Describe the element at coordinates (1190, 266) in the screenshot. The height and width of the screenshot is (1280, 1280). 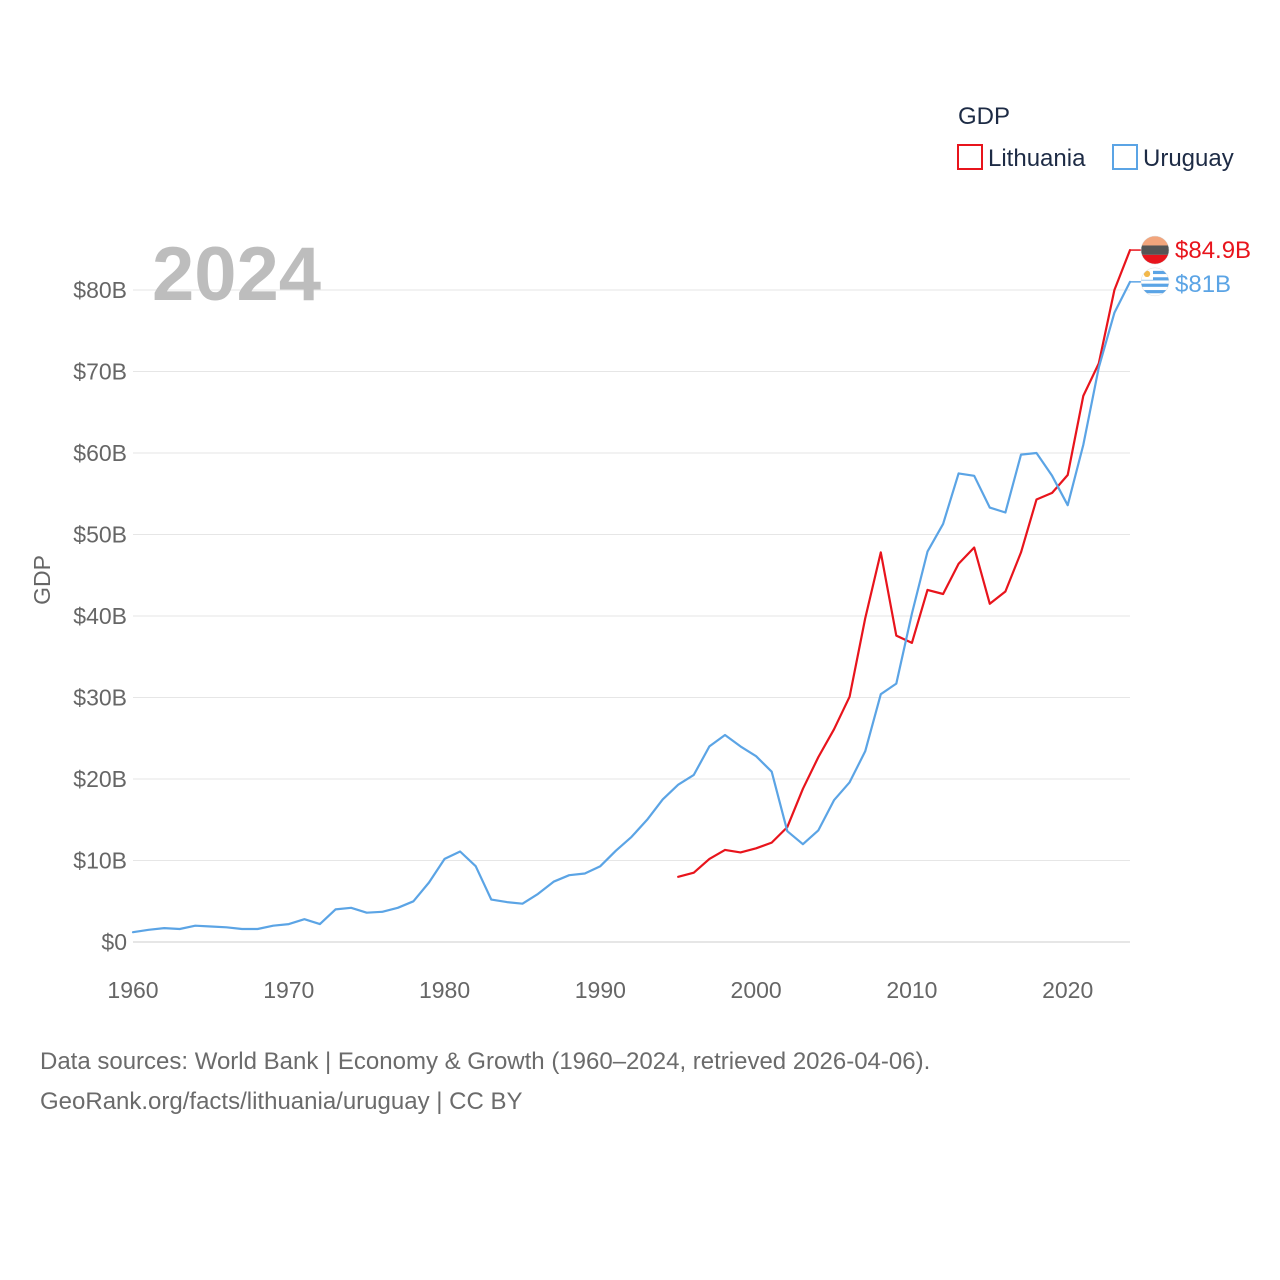
I see `series-end-markers: $84.9B $81B` at that location.